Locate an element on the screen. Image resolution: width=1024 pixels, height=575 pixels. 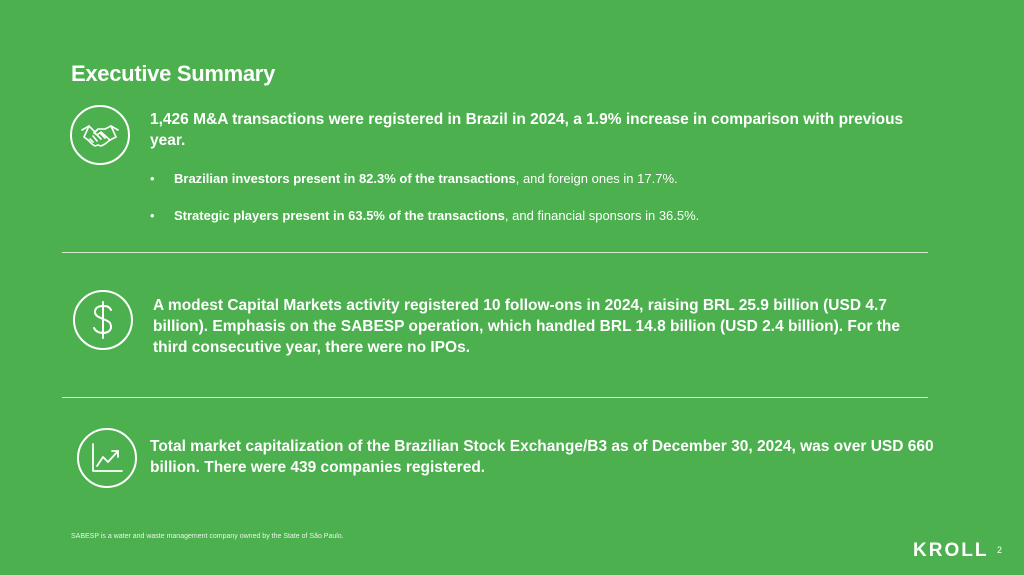
growth-chart-icon is located at coordinates (107, 458).